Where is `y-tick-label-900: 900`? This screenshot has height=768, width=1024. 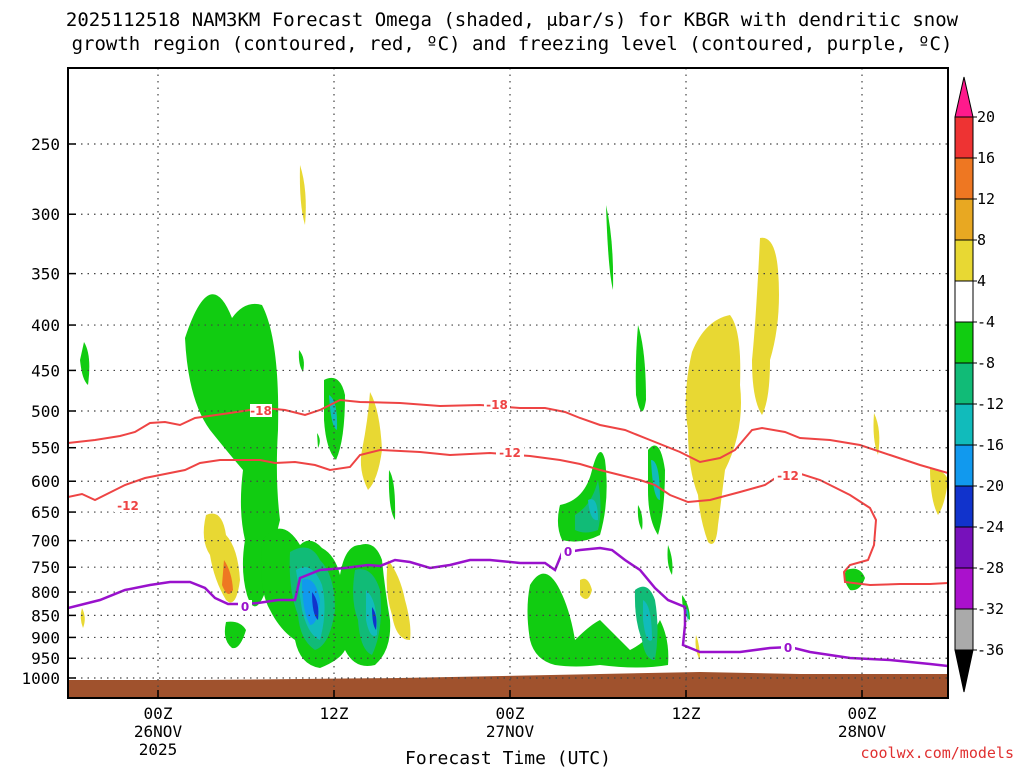 y-tick-label-900: 900 is located at coordinates (45, 637).